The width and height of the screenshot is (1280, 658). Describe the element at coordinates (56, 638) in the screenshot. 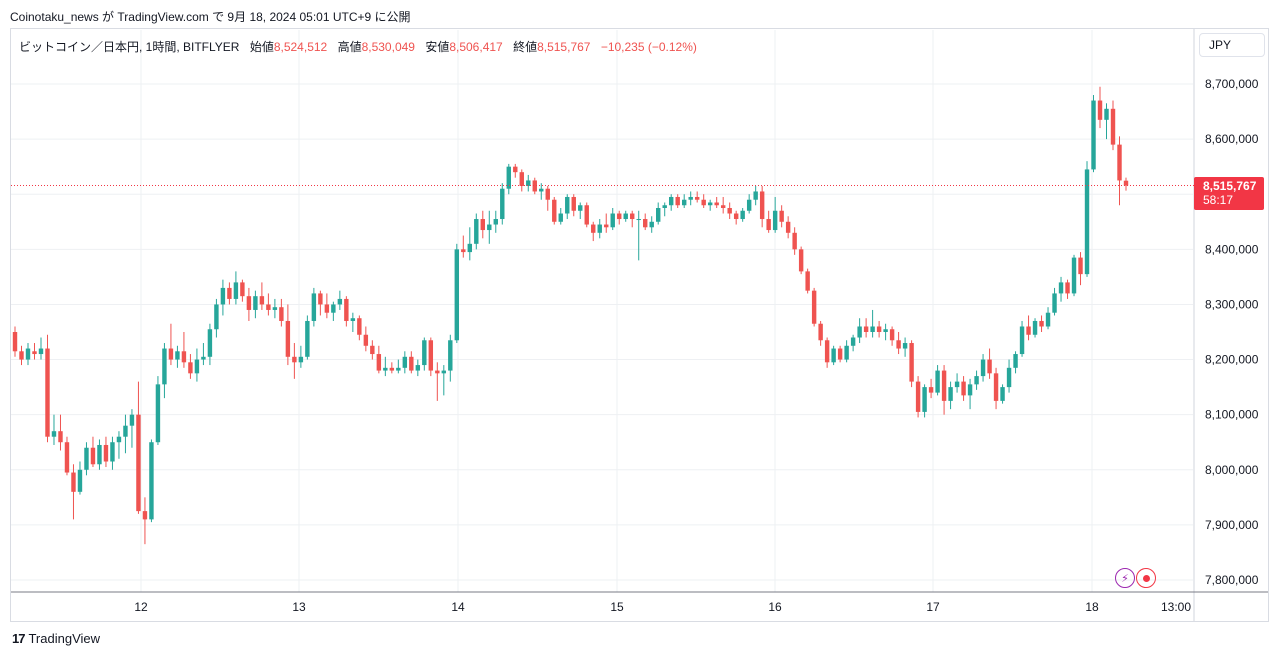

I see `footer-brand: 17 TradingView` at that location.